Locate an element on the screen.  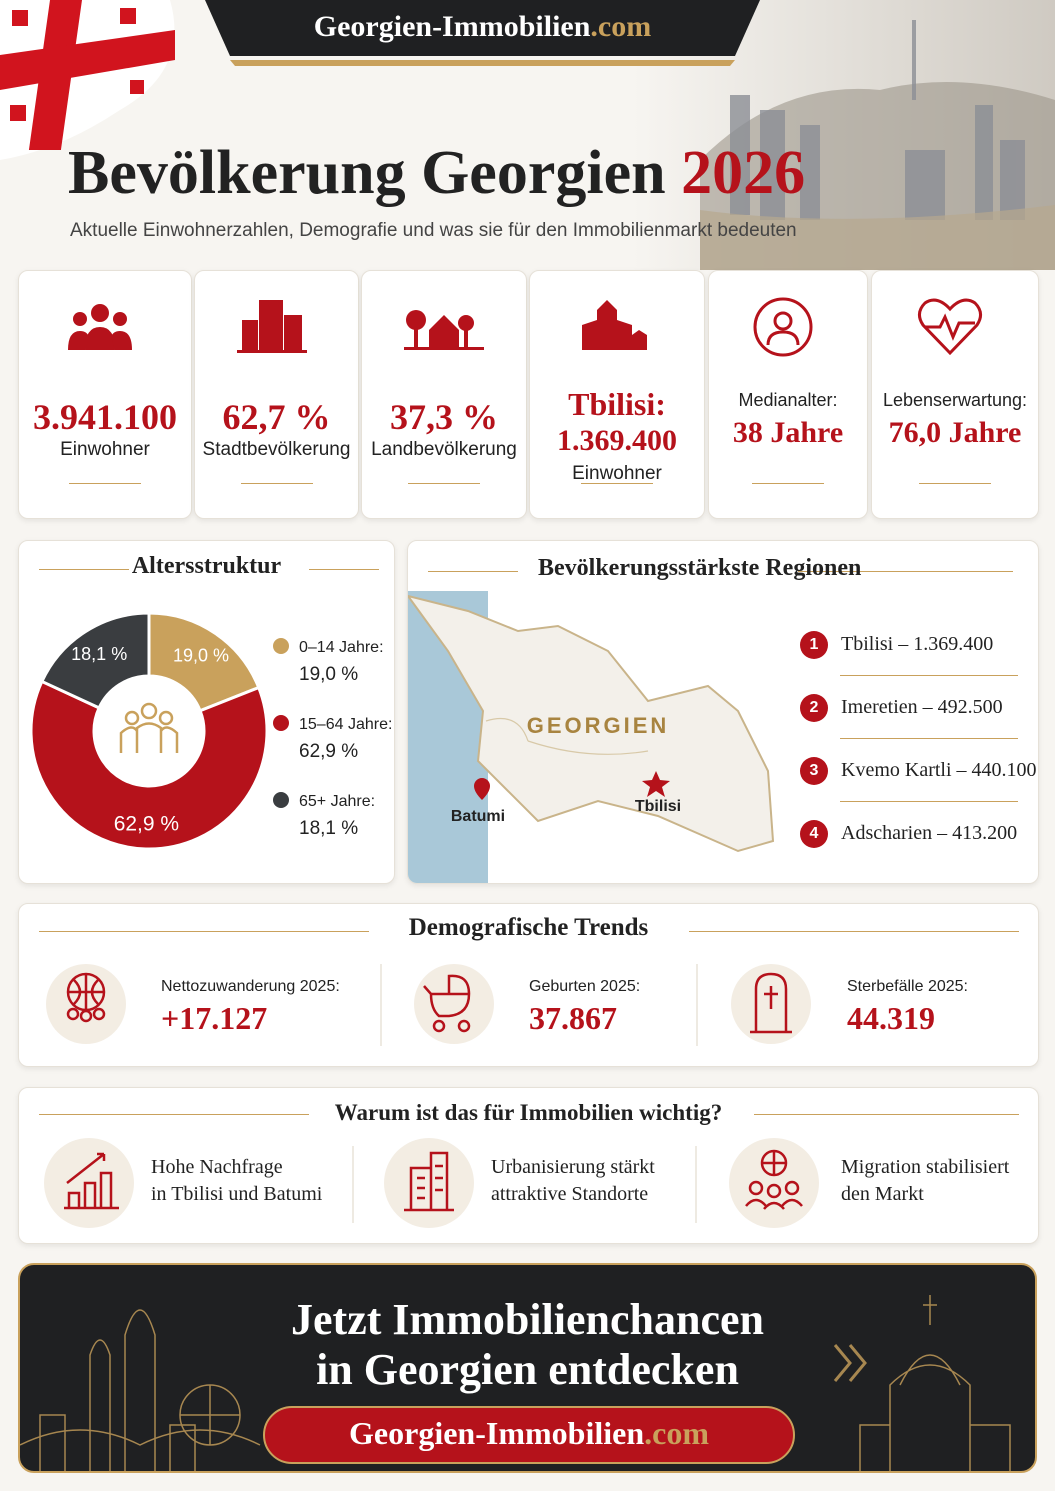
cta-link: Georgien-Immobilien.com is located at coordinates (529, 1433).